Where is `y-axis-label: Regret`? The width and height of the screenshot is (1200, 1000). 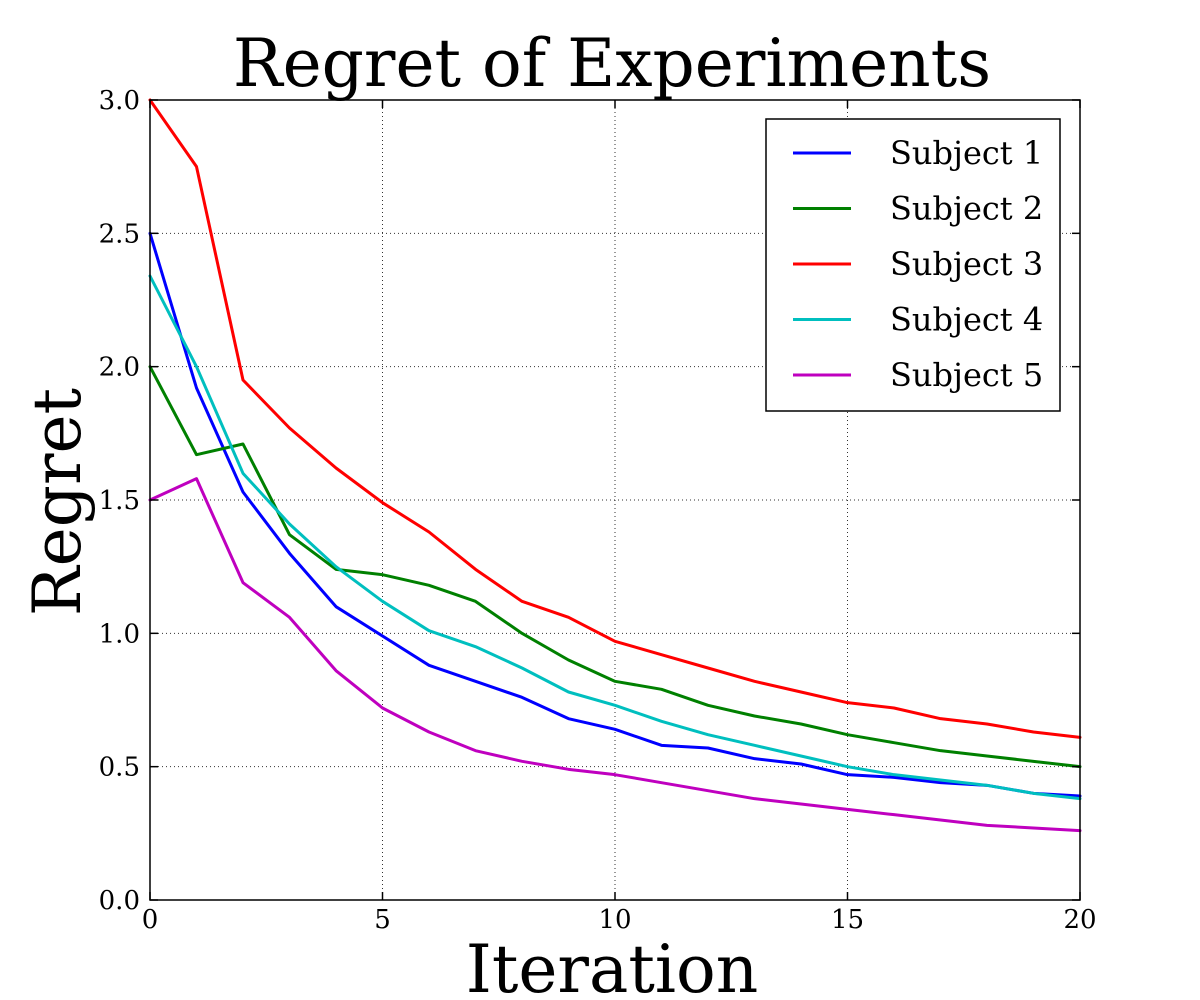 y-axis-label: Regret is located at coordinates (57, 502).